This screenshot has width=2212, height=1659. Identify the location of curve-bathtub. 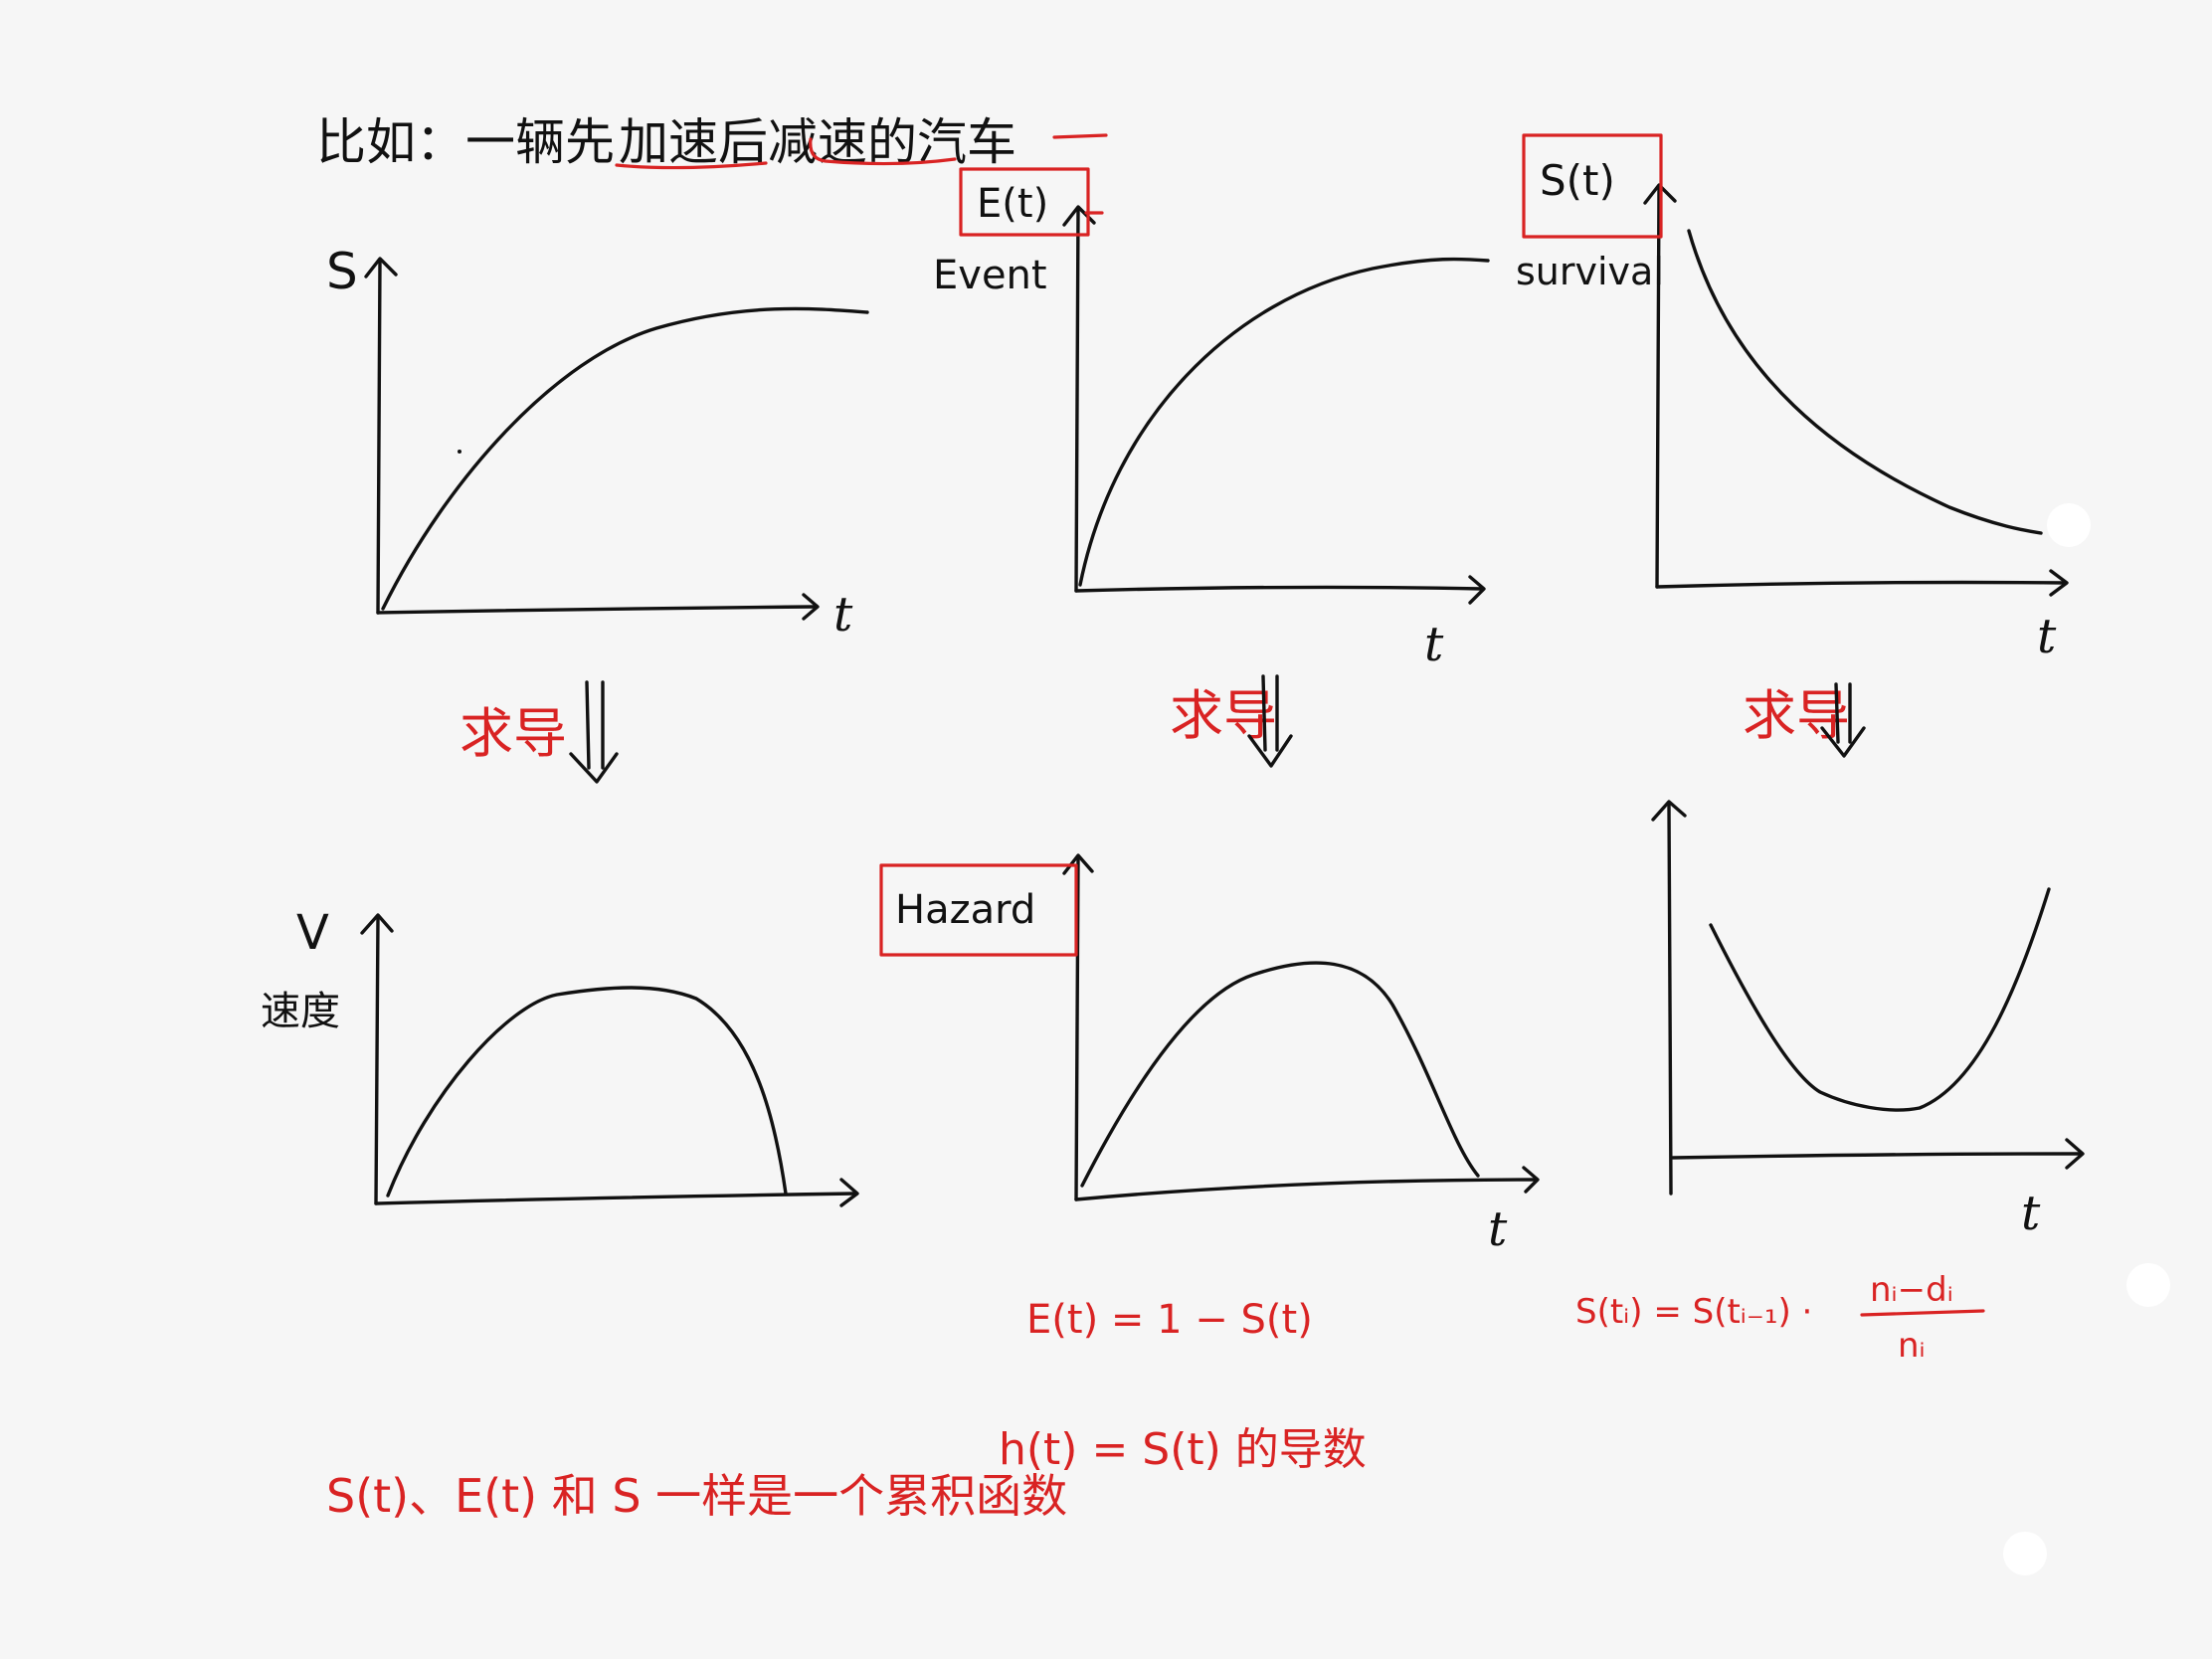
(1880, 999).